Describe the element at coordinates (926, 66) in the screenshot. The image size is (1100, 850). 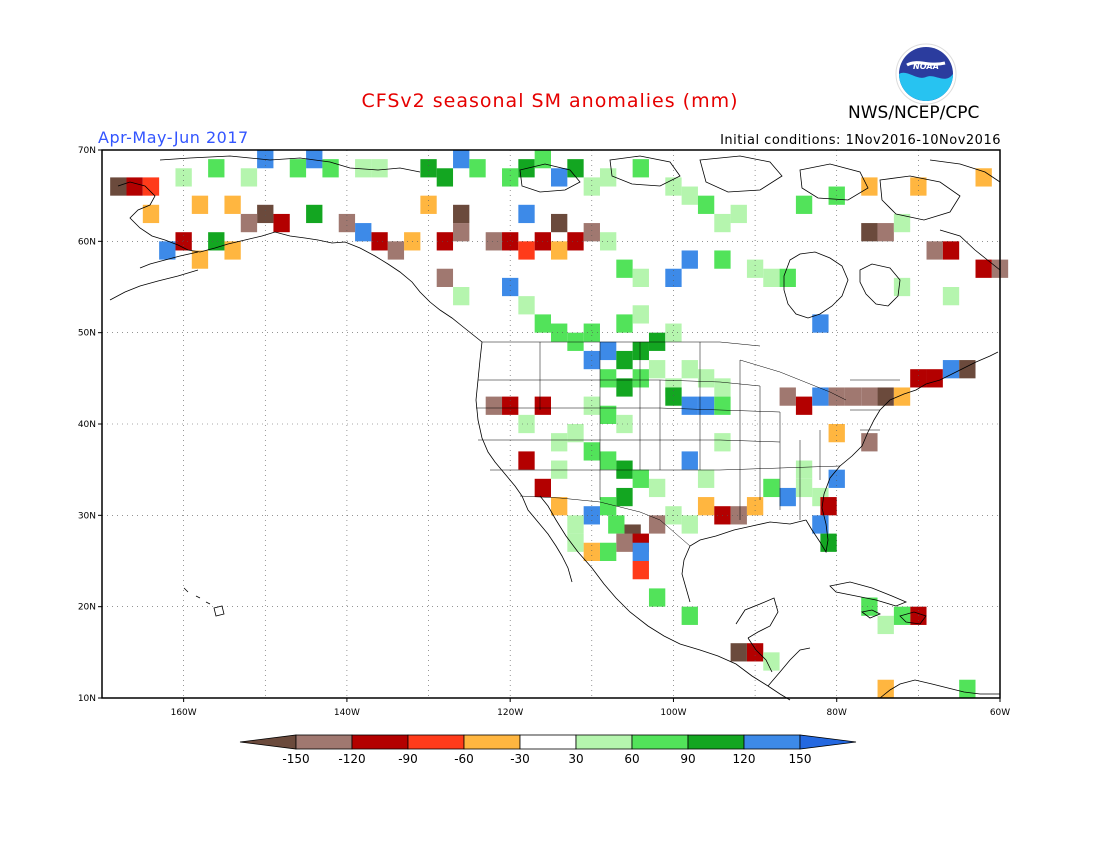
I see `logo-text: NOAA` at that location.